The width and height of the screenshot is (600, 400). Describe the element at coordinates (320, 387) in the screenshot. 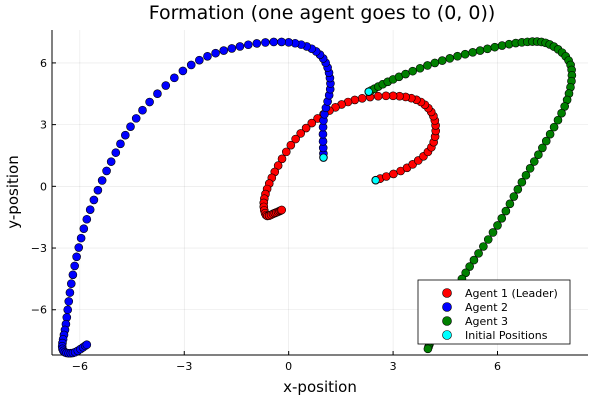

I see `x-axis-label: x-position` at that location.